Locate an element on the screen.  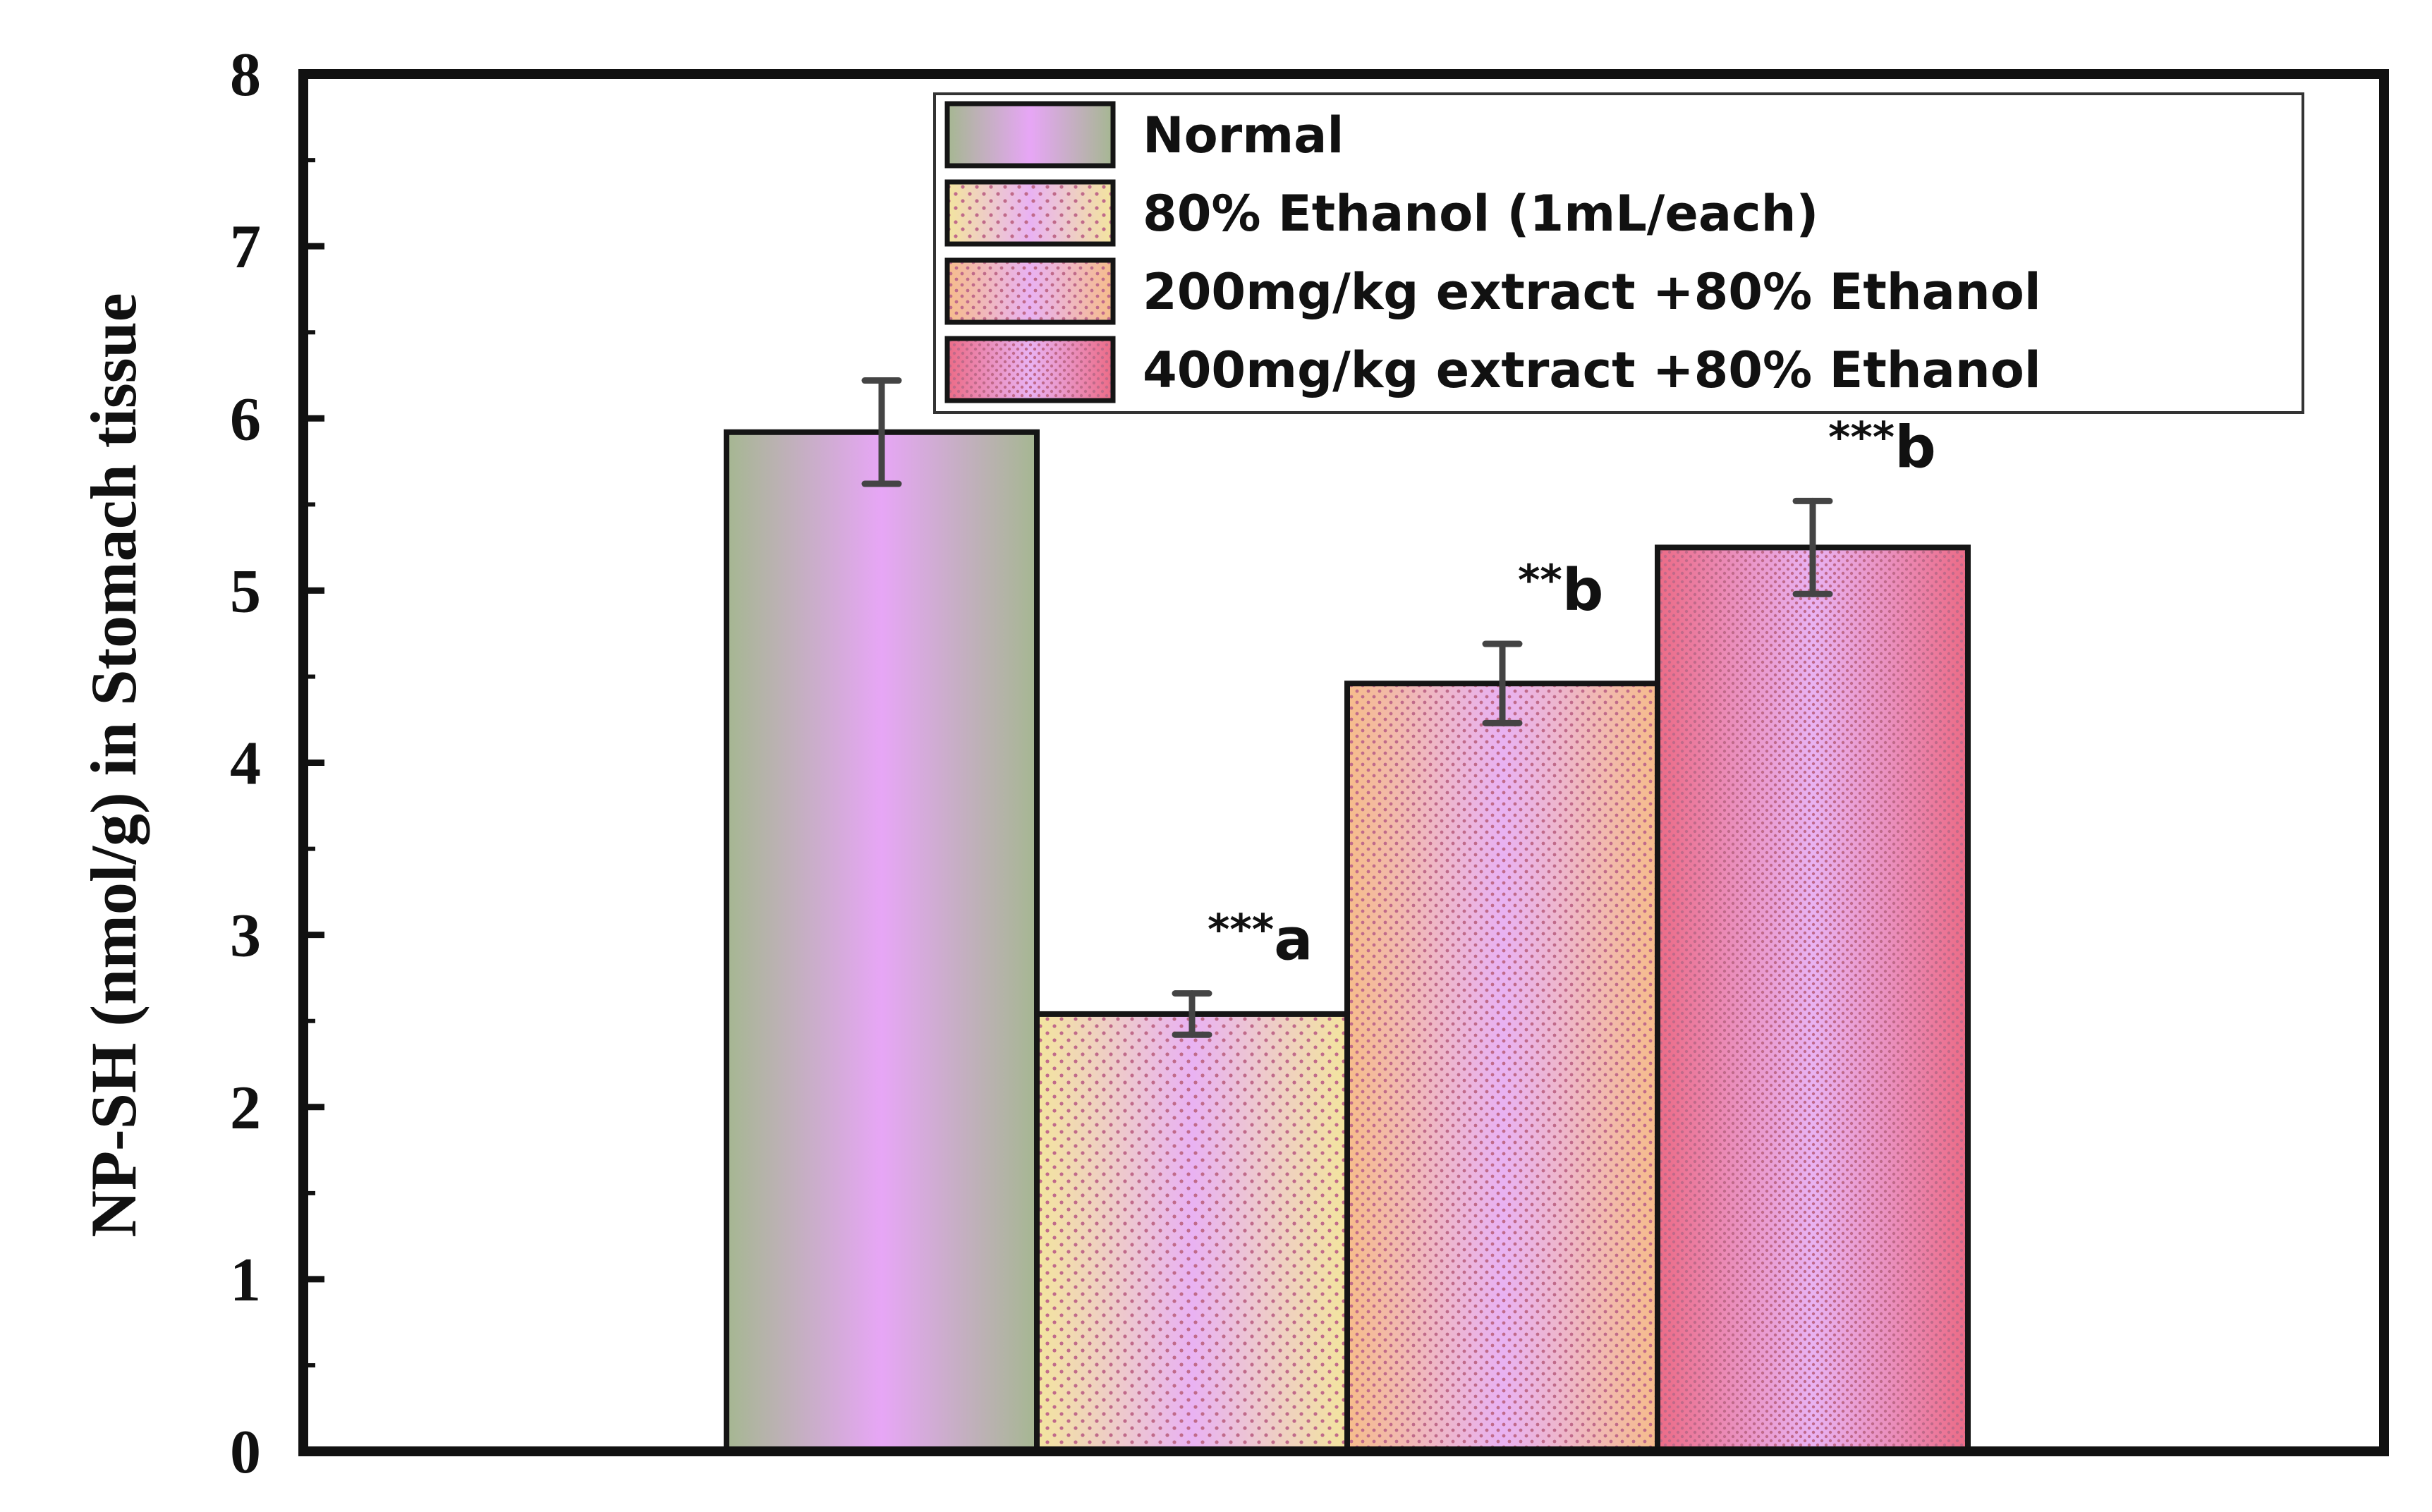
y-axis-title: NP-SH (nmol/g) in Stomach tissue is located at coordinates (114, 765).